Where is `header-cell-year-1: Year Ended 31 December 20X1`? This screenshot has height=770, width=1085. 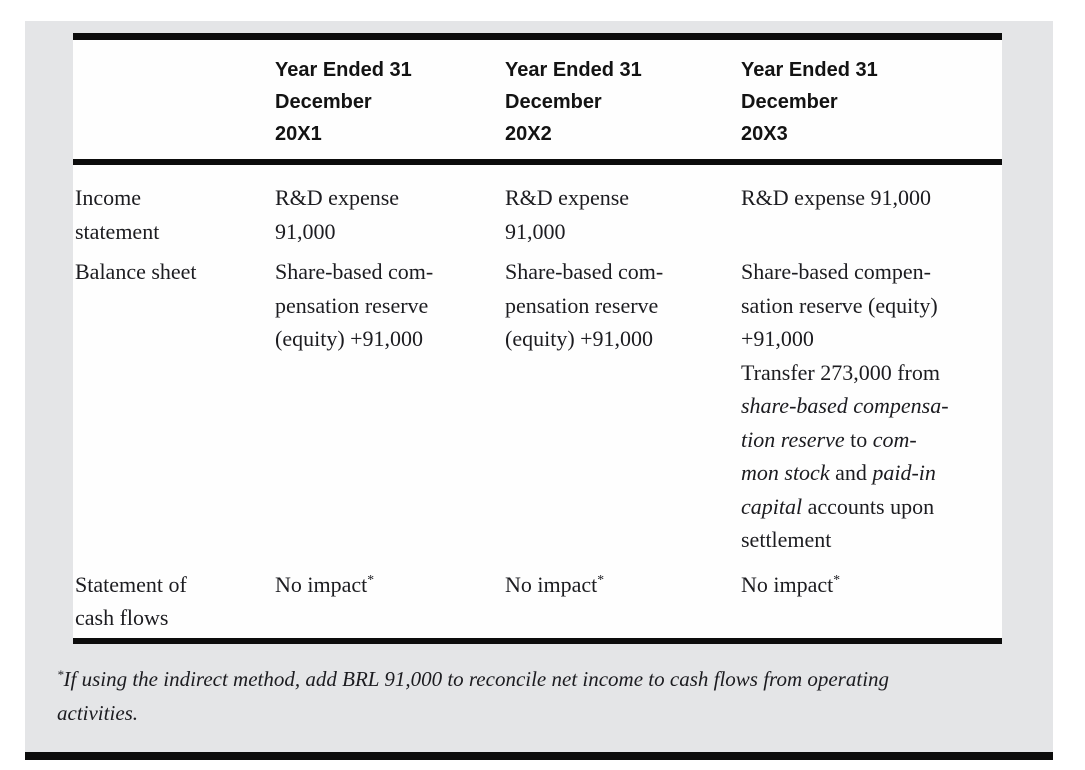 header-cell-year-1: Year Ended 31 December 20X1 is located at coordinates (390, 102).